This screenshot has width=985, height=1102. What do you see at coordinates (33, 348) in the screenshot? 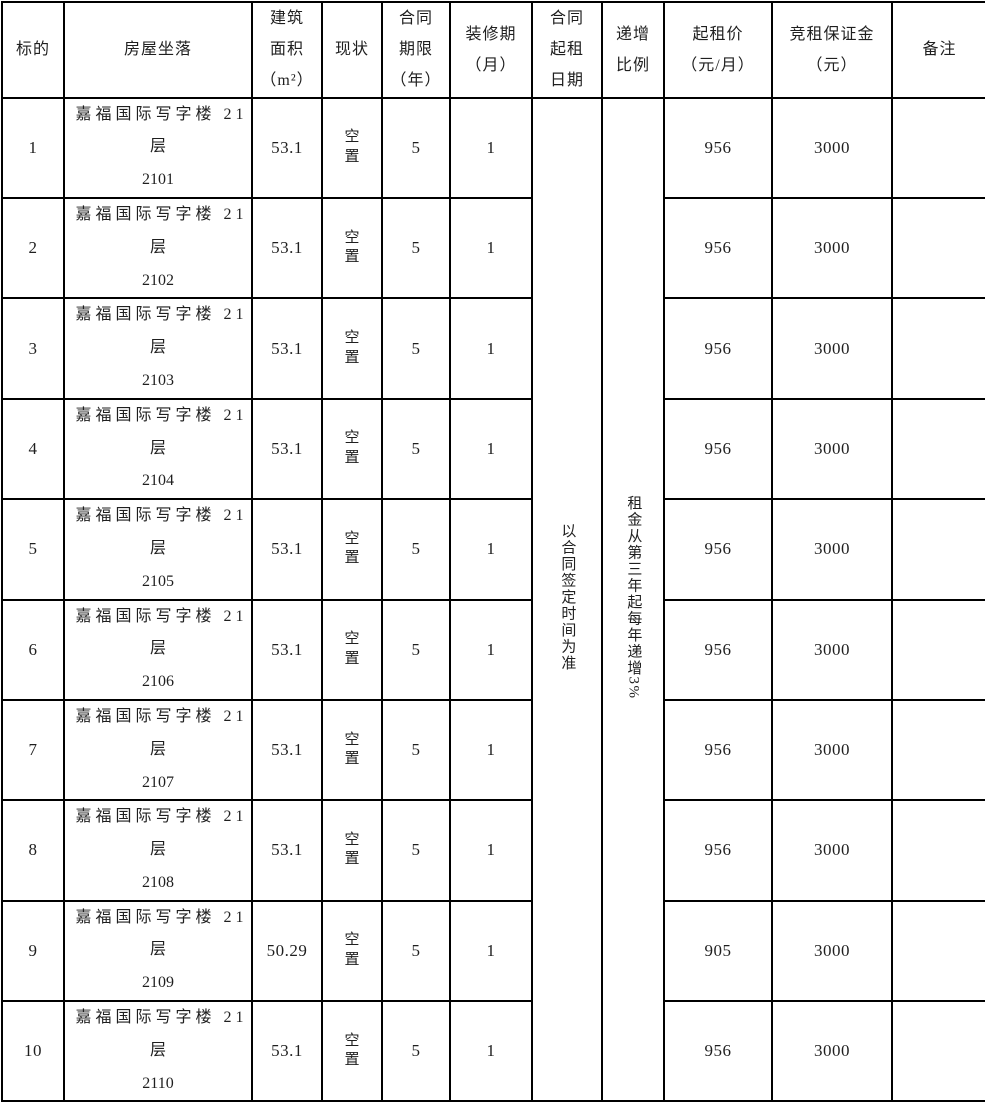
I see `cell-subject-no: 3` at bounding box center [33, 348].